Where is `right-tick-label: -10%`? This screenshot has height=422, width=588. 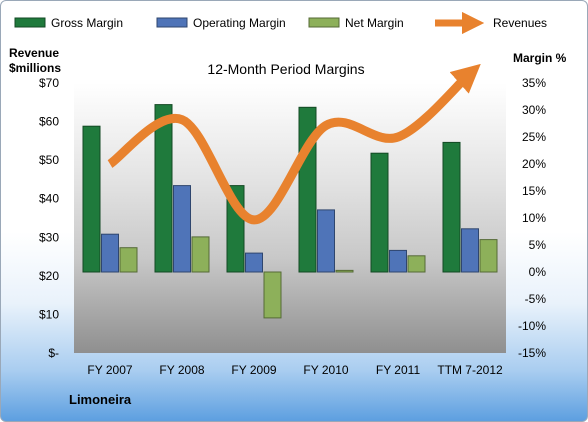
right-tick-label: -10% is located at coordinates (532, 326).